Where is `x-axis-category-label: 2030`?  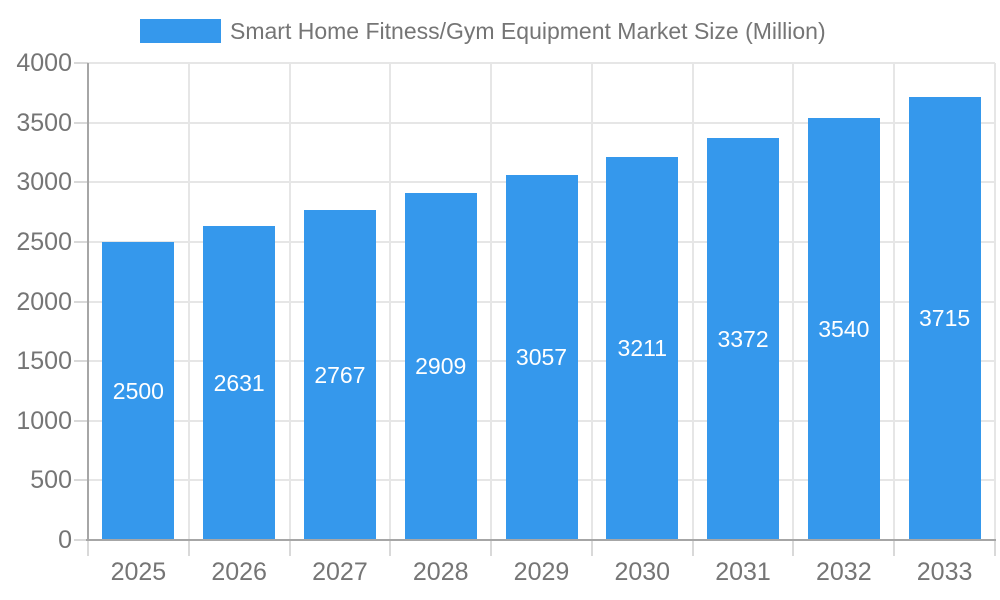
x-axis-category-label: 2030 is located at coordinates (642, 572).